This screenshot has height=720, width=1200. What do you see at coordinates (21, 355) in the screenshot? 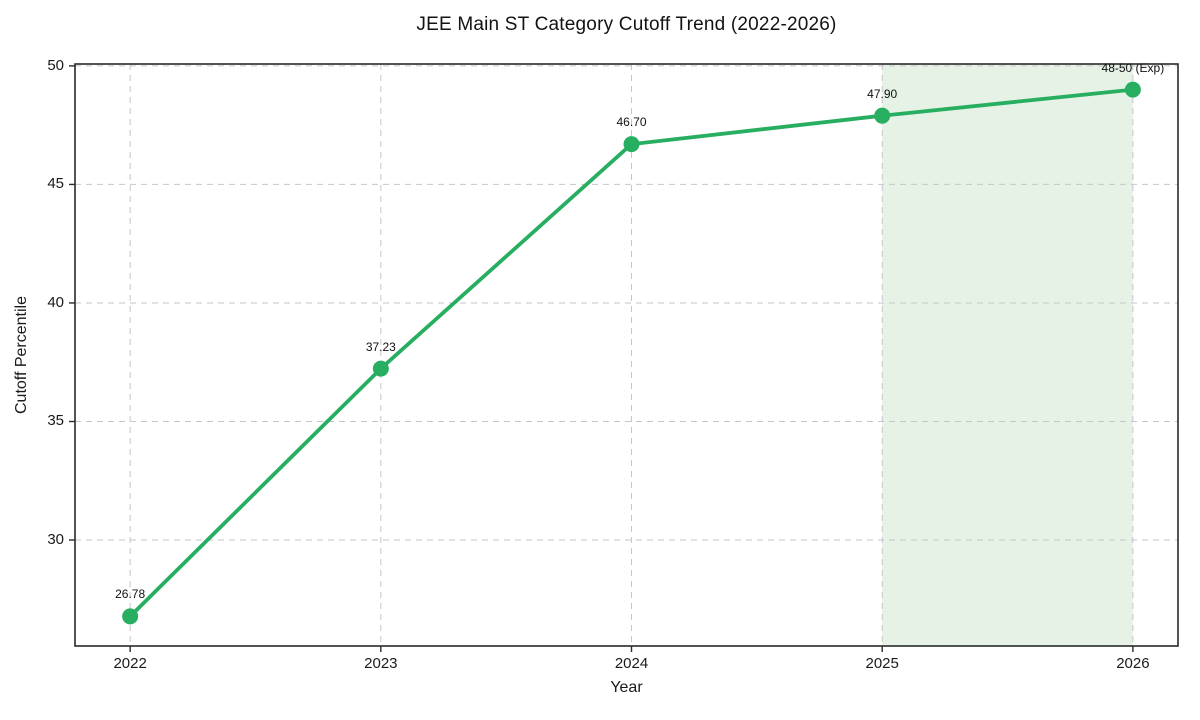
I see `y-axis-label: Cutoff Percentile` at bounding box center [21, 355].